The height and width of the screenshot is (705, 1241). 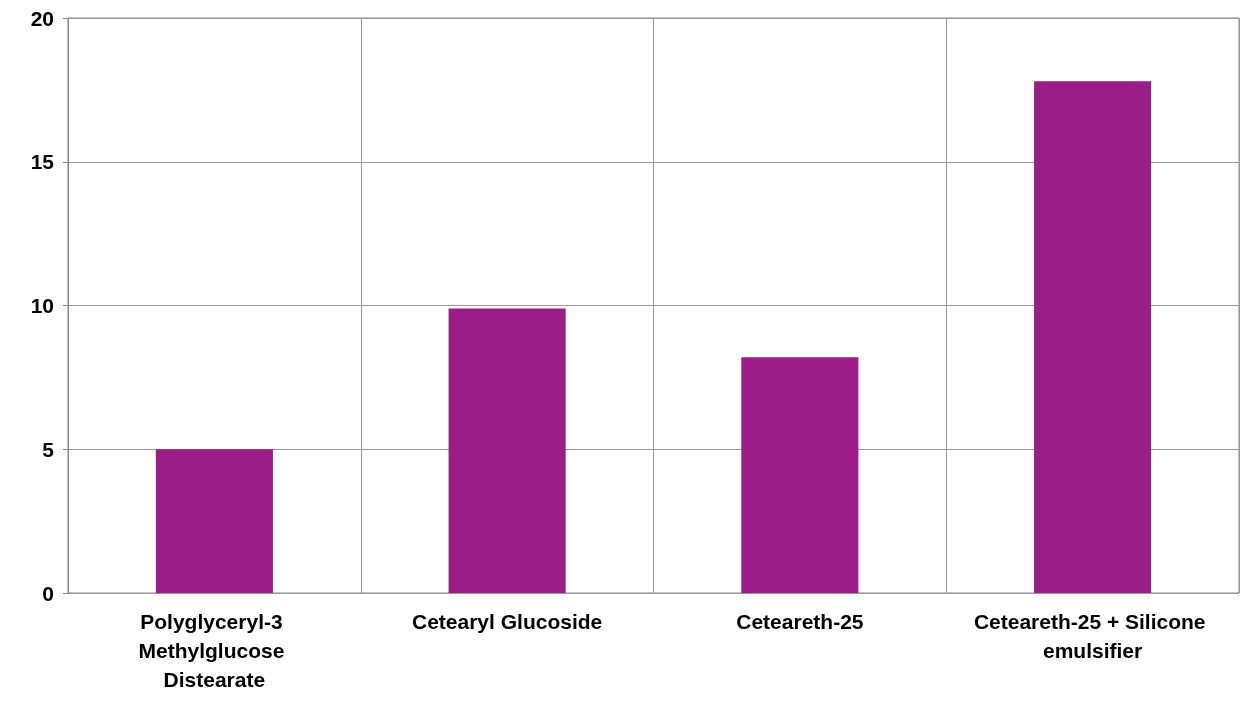 I want to click on y-tick-label: 5, so click(x=48, y=449).